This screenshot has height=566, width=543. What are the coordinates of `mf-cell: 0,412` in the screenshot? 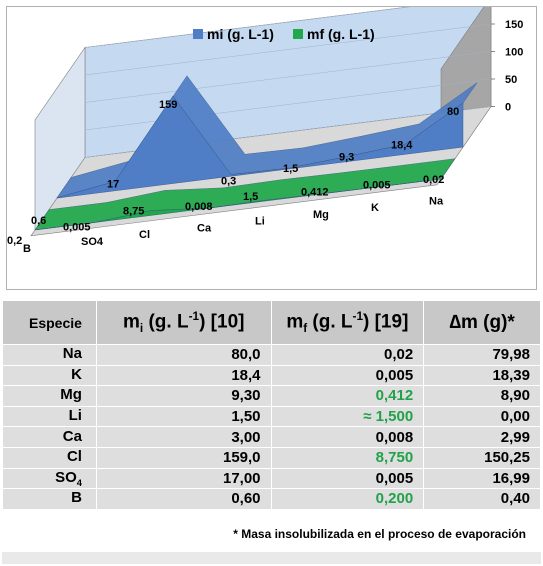 It's located at (347, 396).